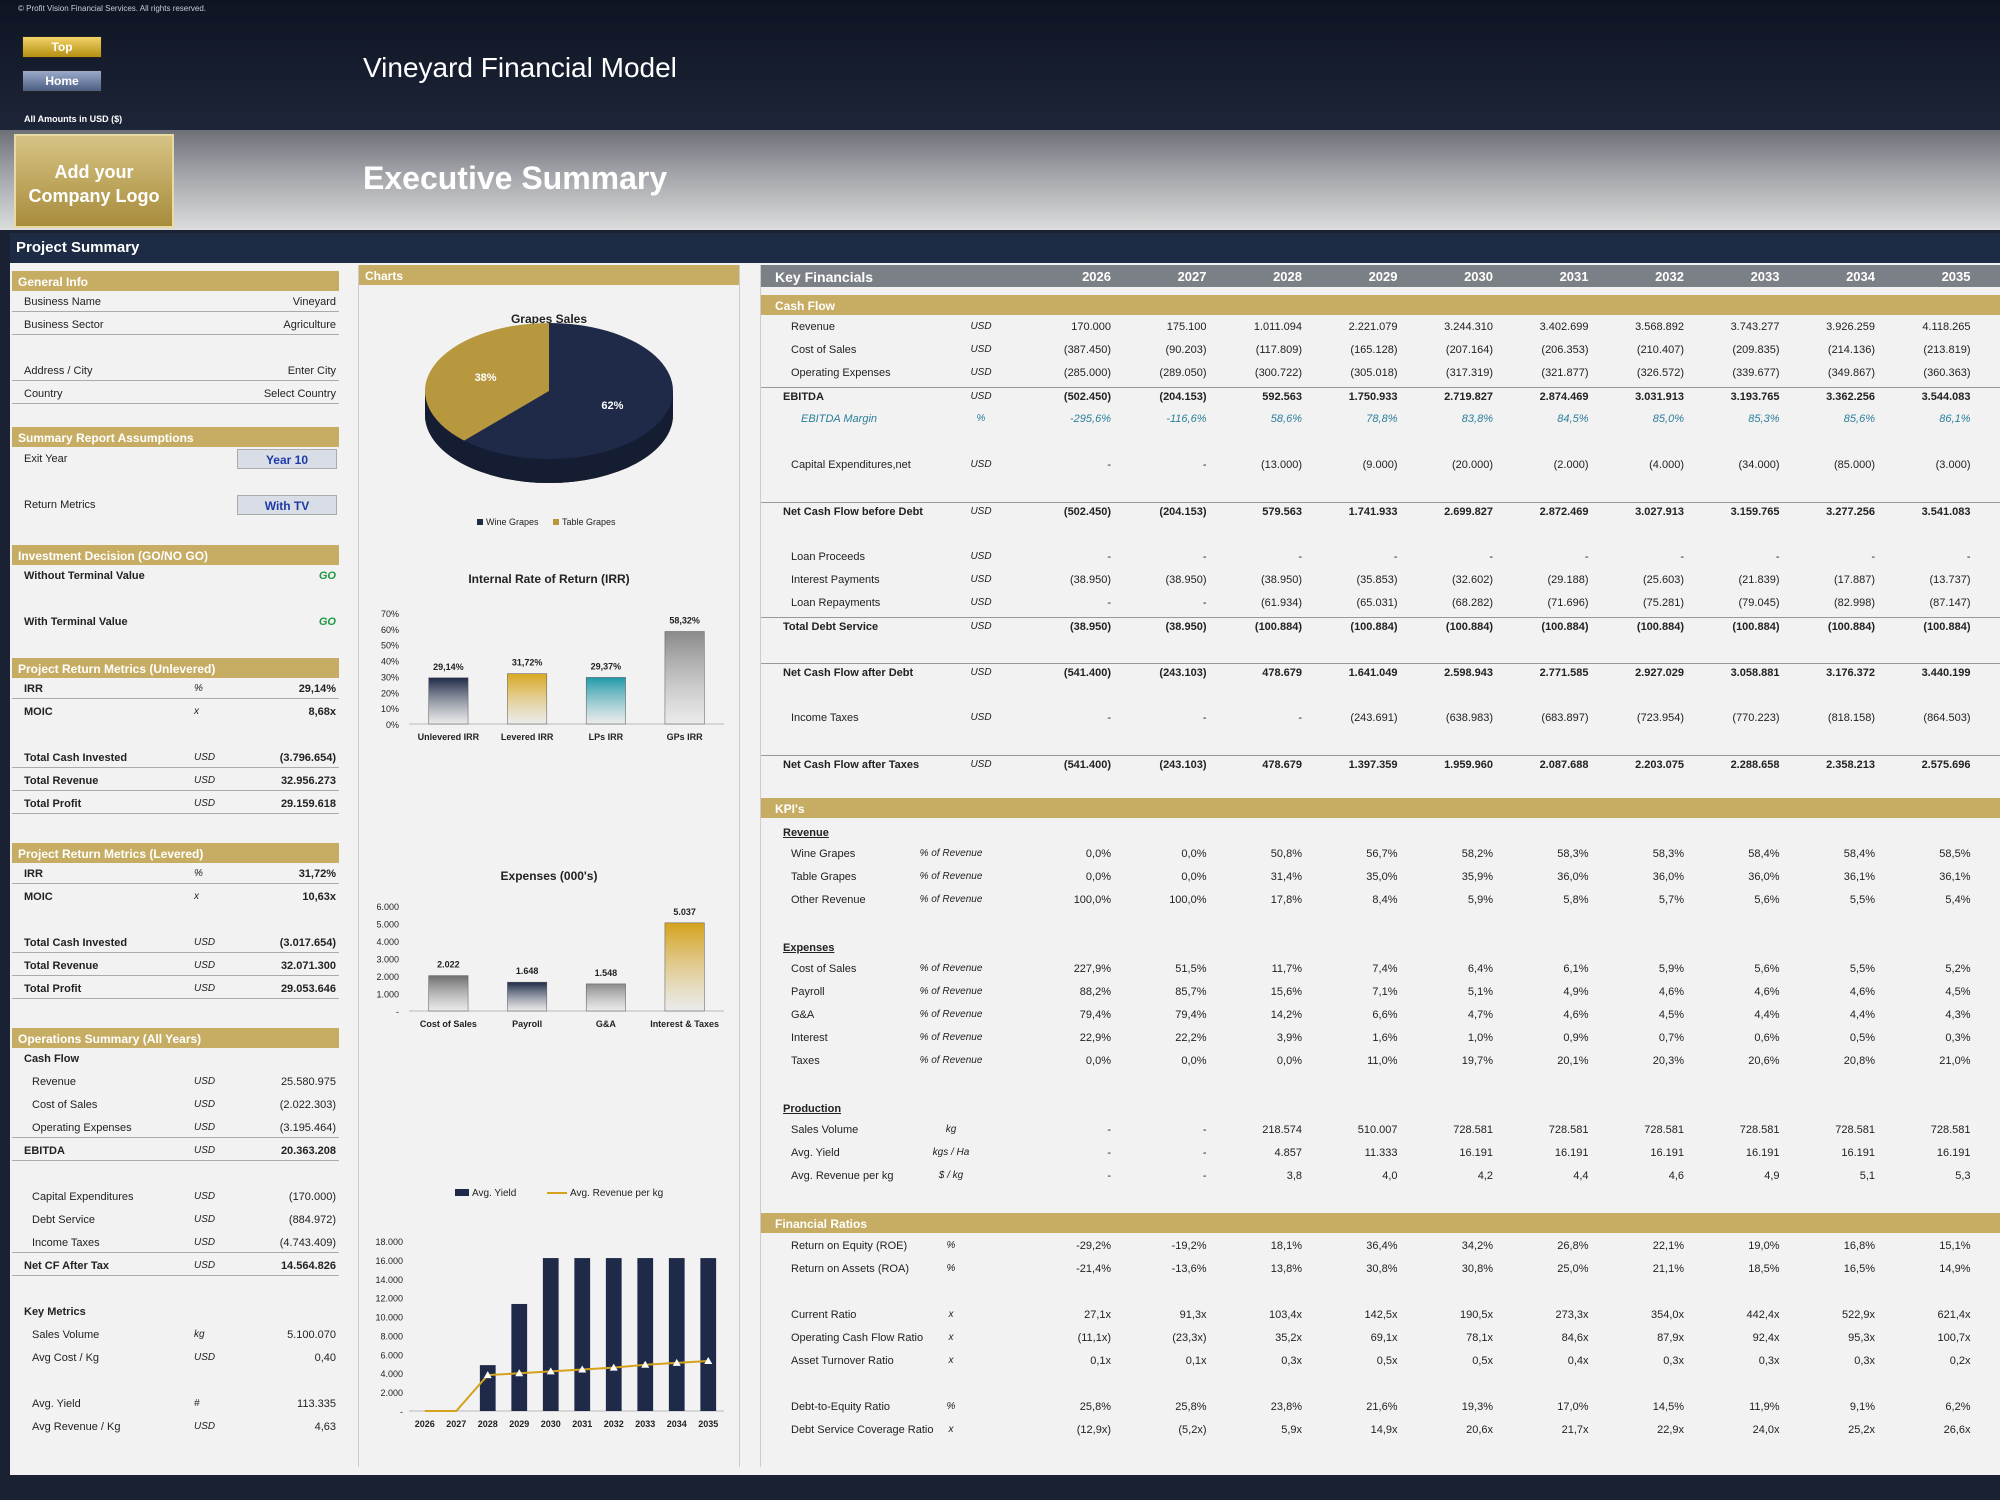 This screenshot has height=1500, width=2000. Describe the element at coordinates (951, 876) in the screenshot. I see `row-unit: % of Revenue` at that location.